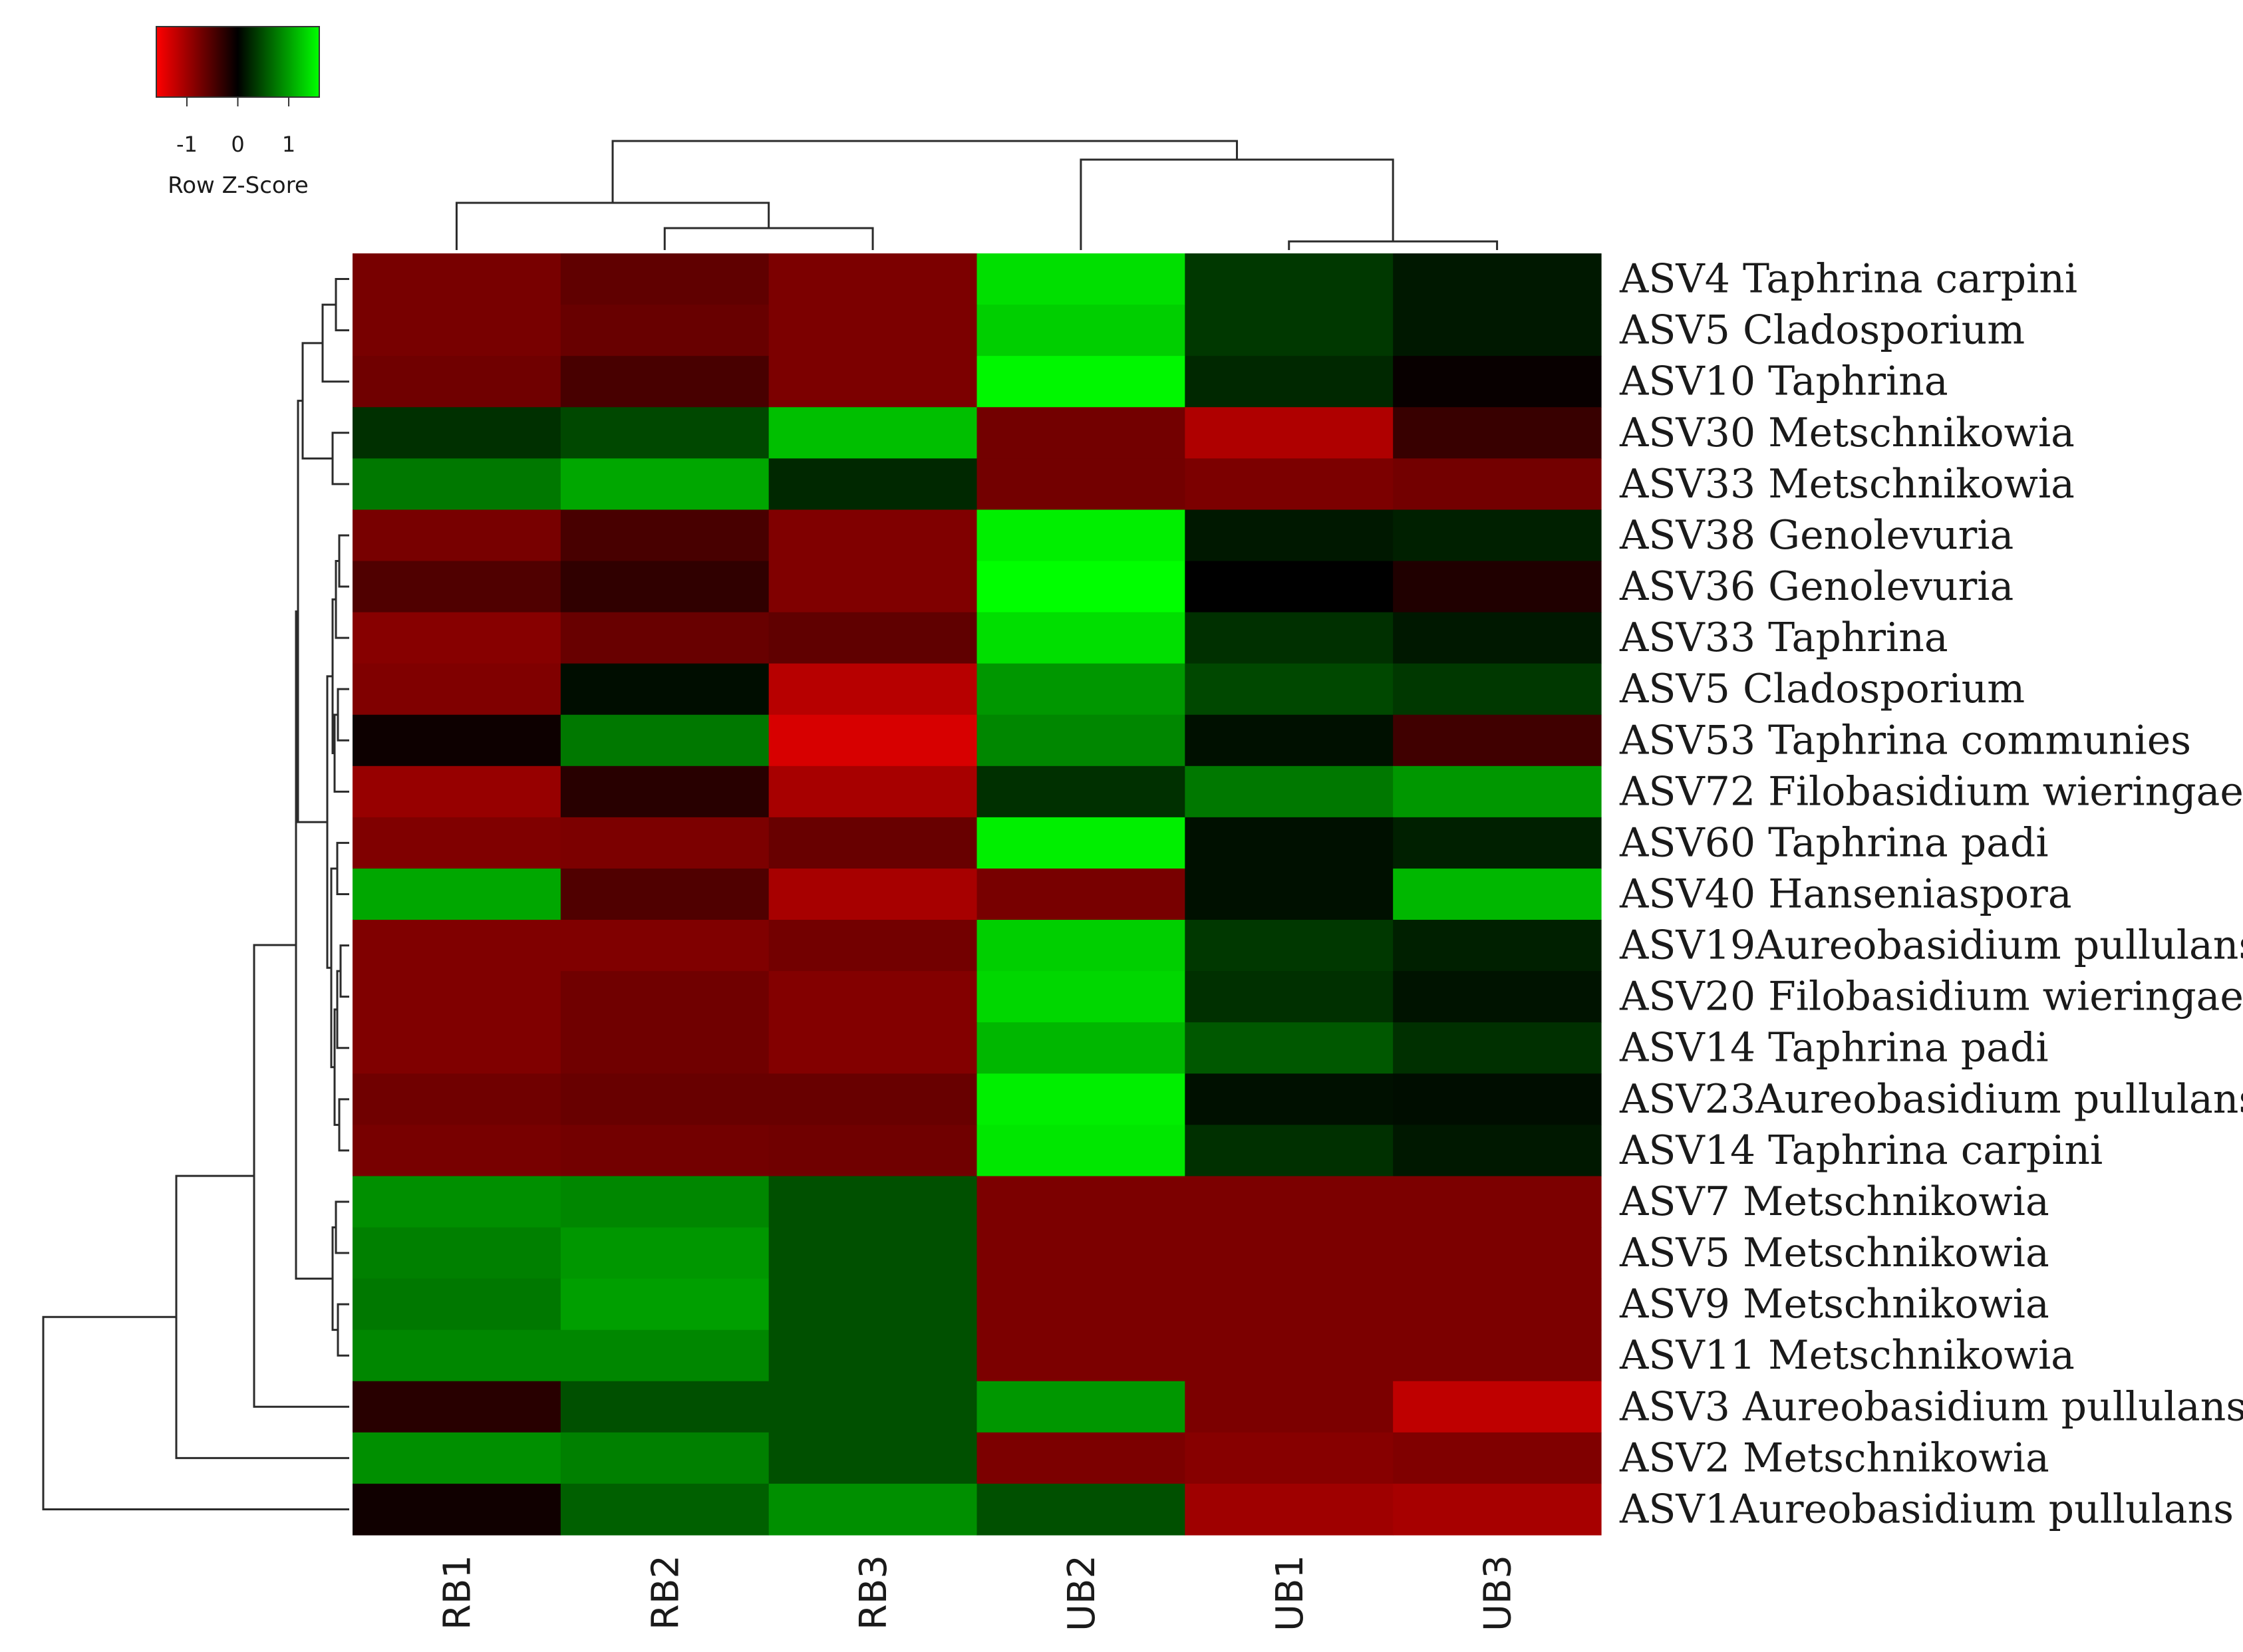 The image size is (2243, 1652). What do you see at coordinates (1783, 381) in the screenshot?
I see `row-label: ASV10 Taphrina` at bounding box center [1783, 381].